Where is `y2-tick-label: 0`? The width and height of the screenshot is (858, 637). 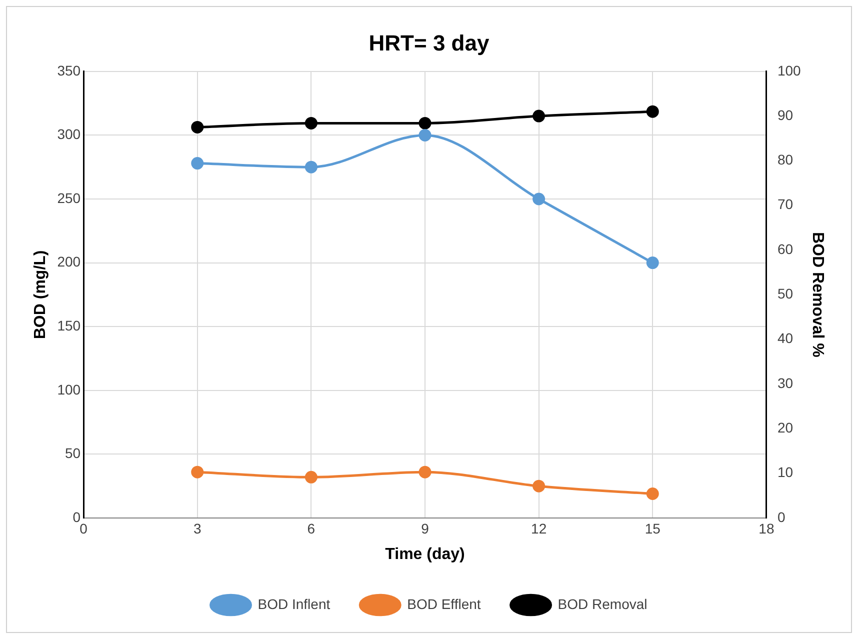 y2-tick-label: 0 is located at coordinates (781, 516).